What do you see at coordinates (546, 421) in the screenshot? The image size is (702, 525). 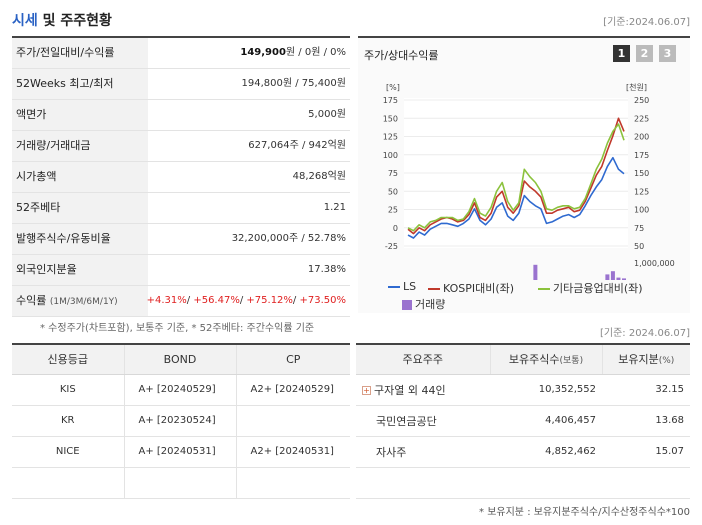 I see `holder-shares: 4,406,457` at bounding box center [546, 421].